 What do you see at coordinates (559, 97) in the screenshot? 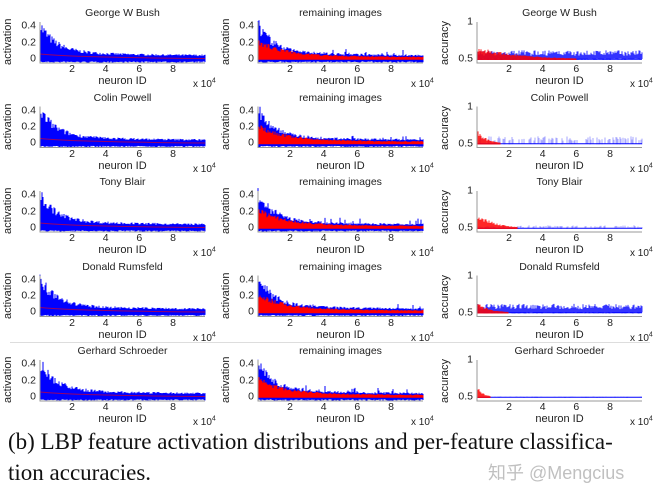
I see `panel-title: Colin Powell` at bounding box center [559, 97].